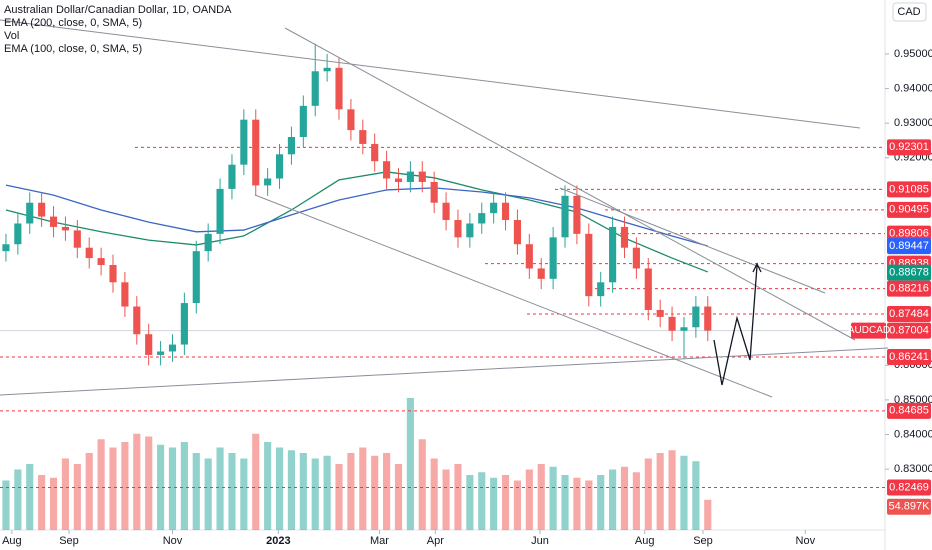 Image resolution: width=932 pixels, height=550 pixels. Describe the element at coordinates (278, 541) in the screenshot. I see `x-tick-label: 2023` at that location.